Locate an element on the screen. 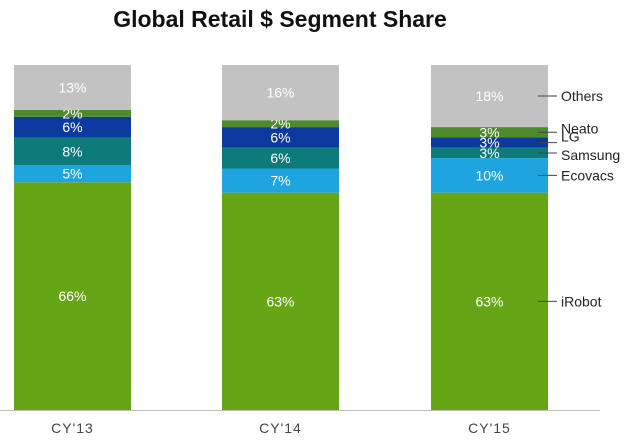 This screenshot has height=448, width=636. legend-label-neato: Neato is located at coordinates (580, 128).